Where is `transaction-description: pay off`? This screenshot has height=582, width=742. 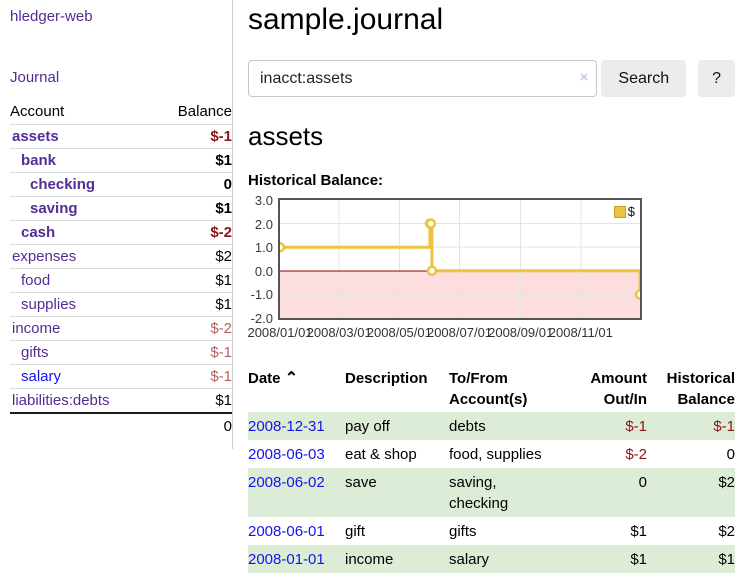 transaction-description: pay off is located at coordinates (397, 426).